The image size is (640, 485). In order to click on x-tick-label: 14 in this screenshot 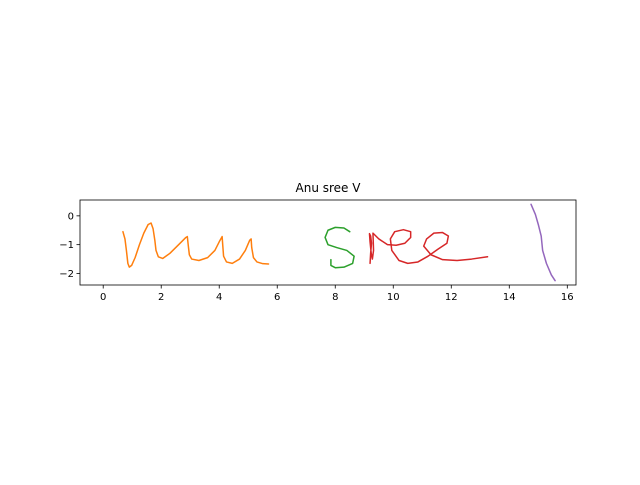, I will do `click(509, 297)`.